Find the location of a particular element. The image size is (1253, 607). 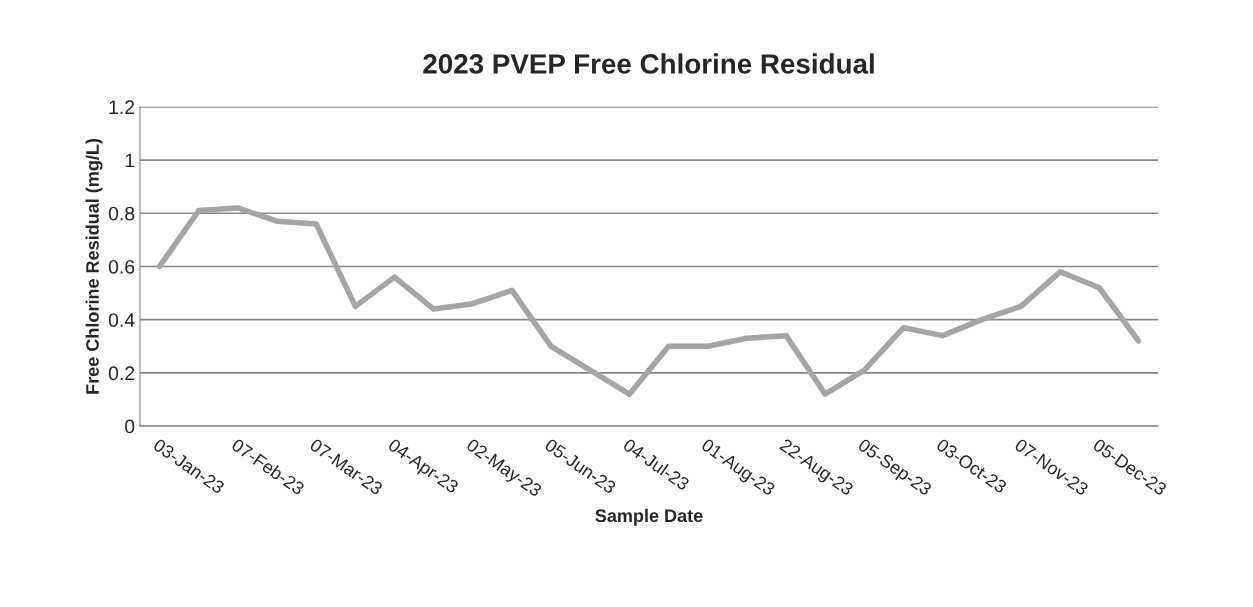

y-tick-label: 0 is located at coordinates (130, 426).